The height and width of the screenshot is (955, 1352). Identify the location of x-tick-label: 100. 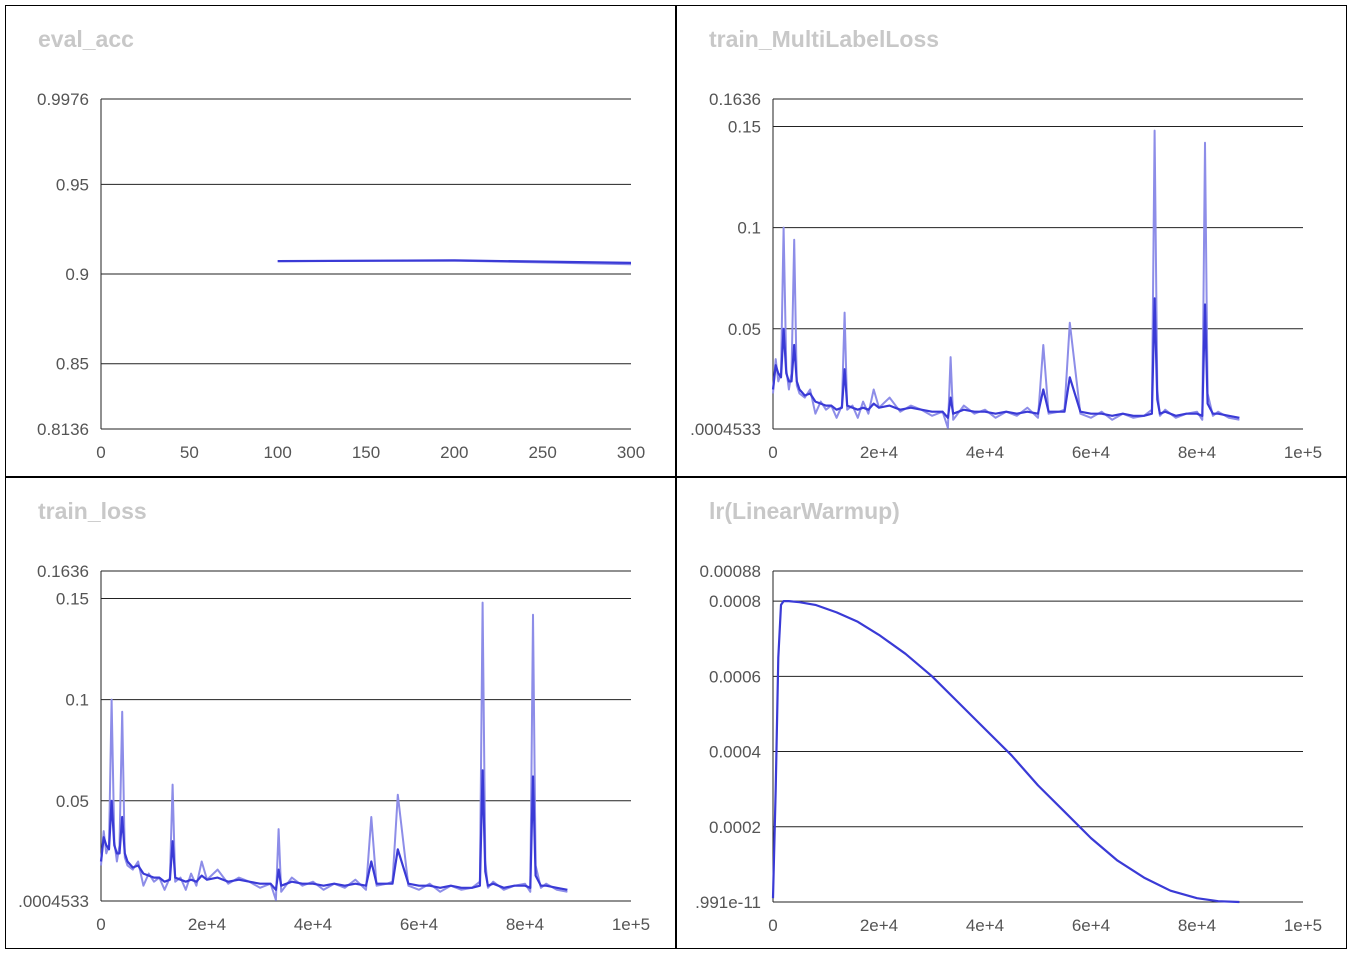
(277, 452).